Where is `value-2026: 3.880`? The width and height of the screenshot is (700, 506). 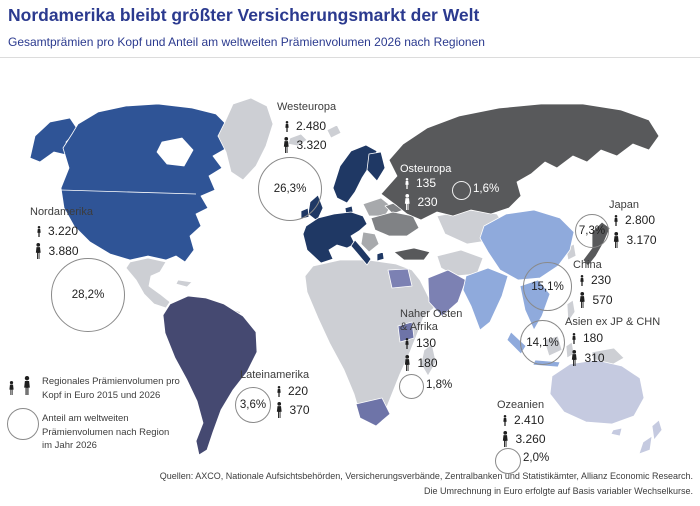 value-2026: 3.880 is located at coordinates (63, 251).